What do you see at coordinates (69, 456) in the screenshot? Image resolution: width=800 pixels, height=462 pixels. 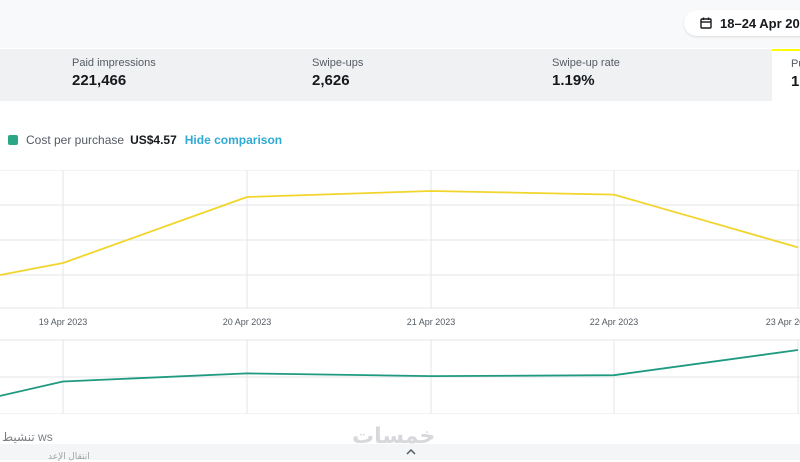 I see `system-notice-line2: انتقال الإعد` at bounding box center [69, 456].